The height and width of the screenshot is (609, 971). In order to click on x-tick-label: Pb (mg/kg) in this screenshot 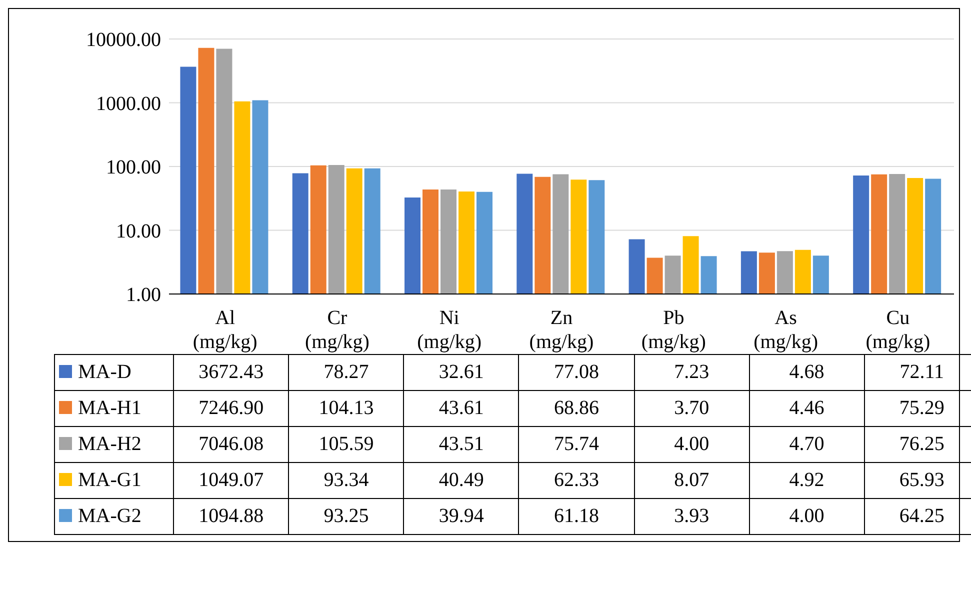, I will do `click(673, 330)`.